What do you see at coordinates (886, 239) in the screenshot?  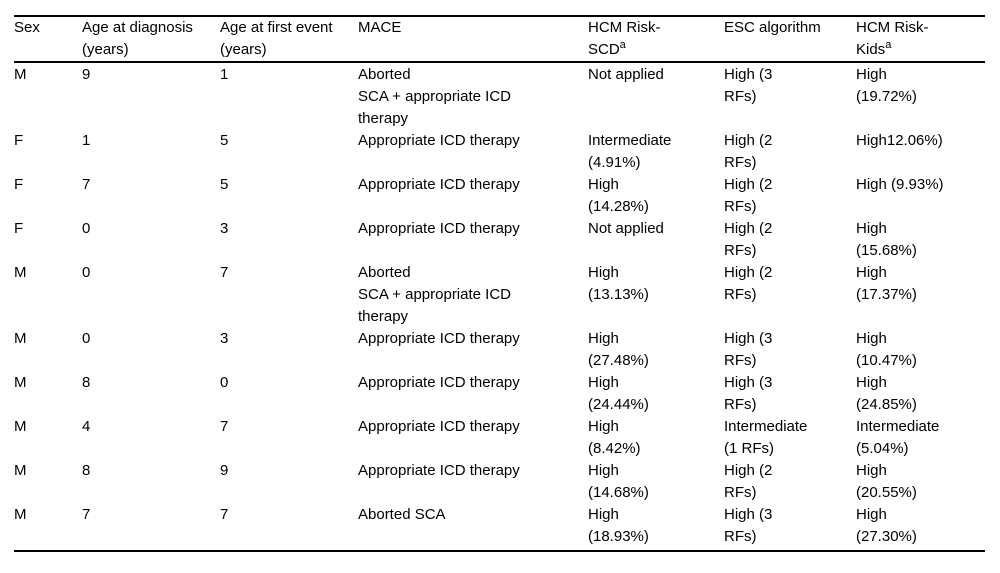 I see `cell-hcm-risk-kids: High (15.68%)` at bounding box center [886, 239].